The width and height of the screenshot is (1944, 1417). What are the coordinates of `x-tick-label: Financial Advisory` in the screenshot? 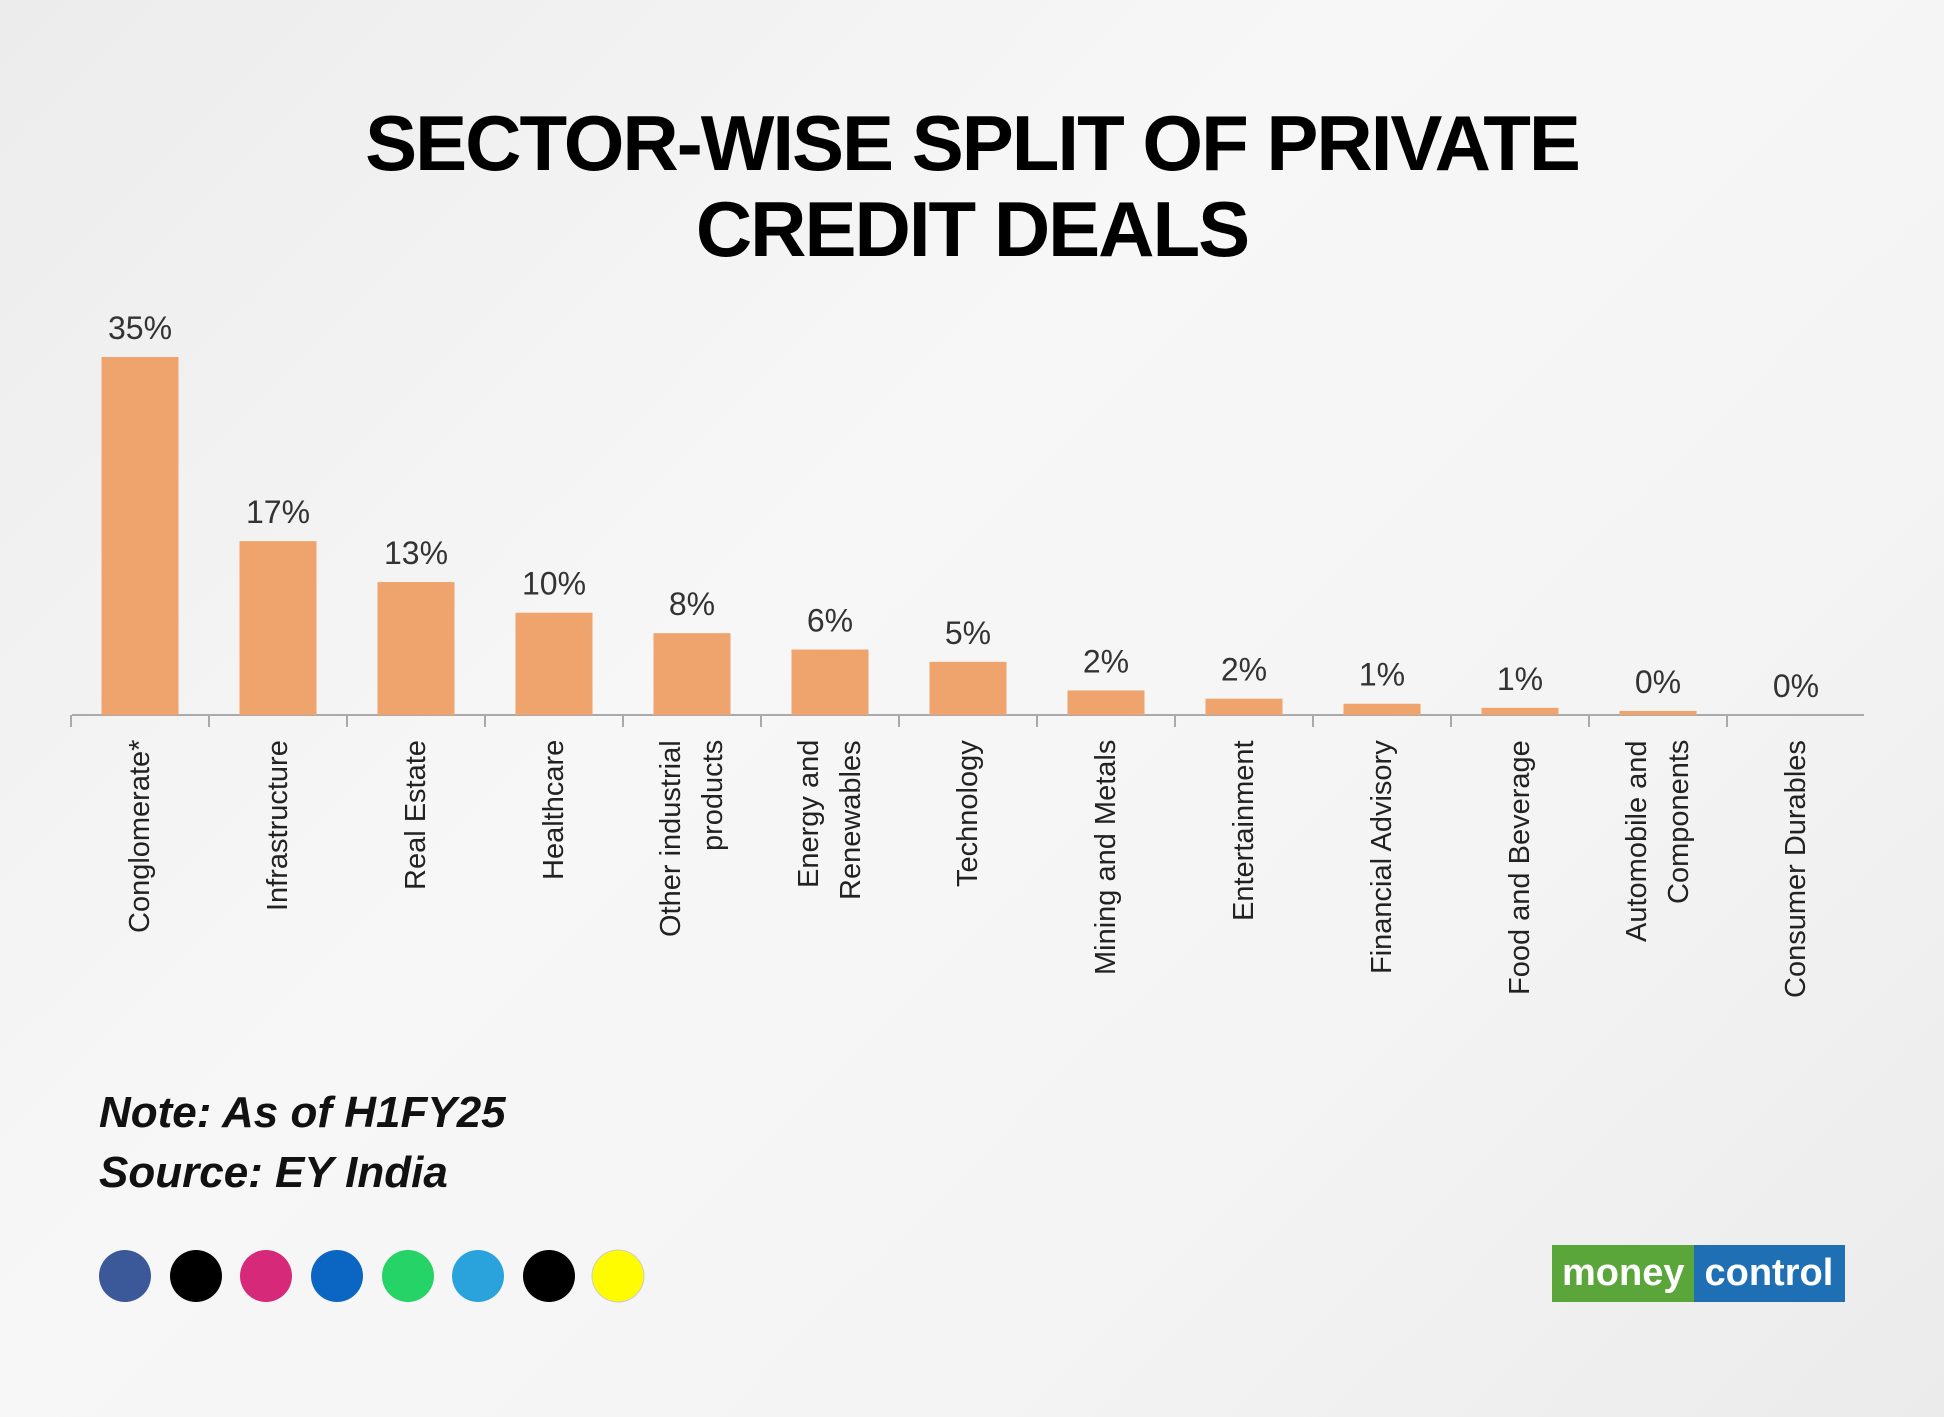 It's located at (1382, 857).